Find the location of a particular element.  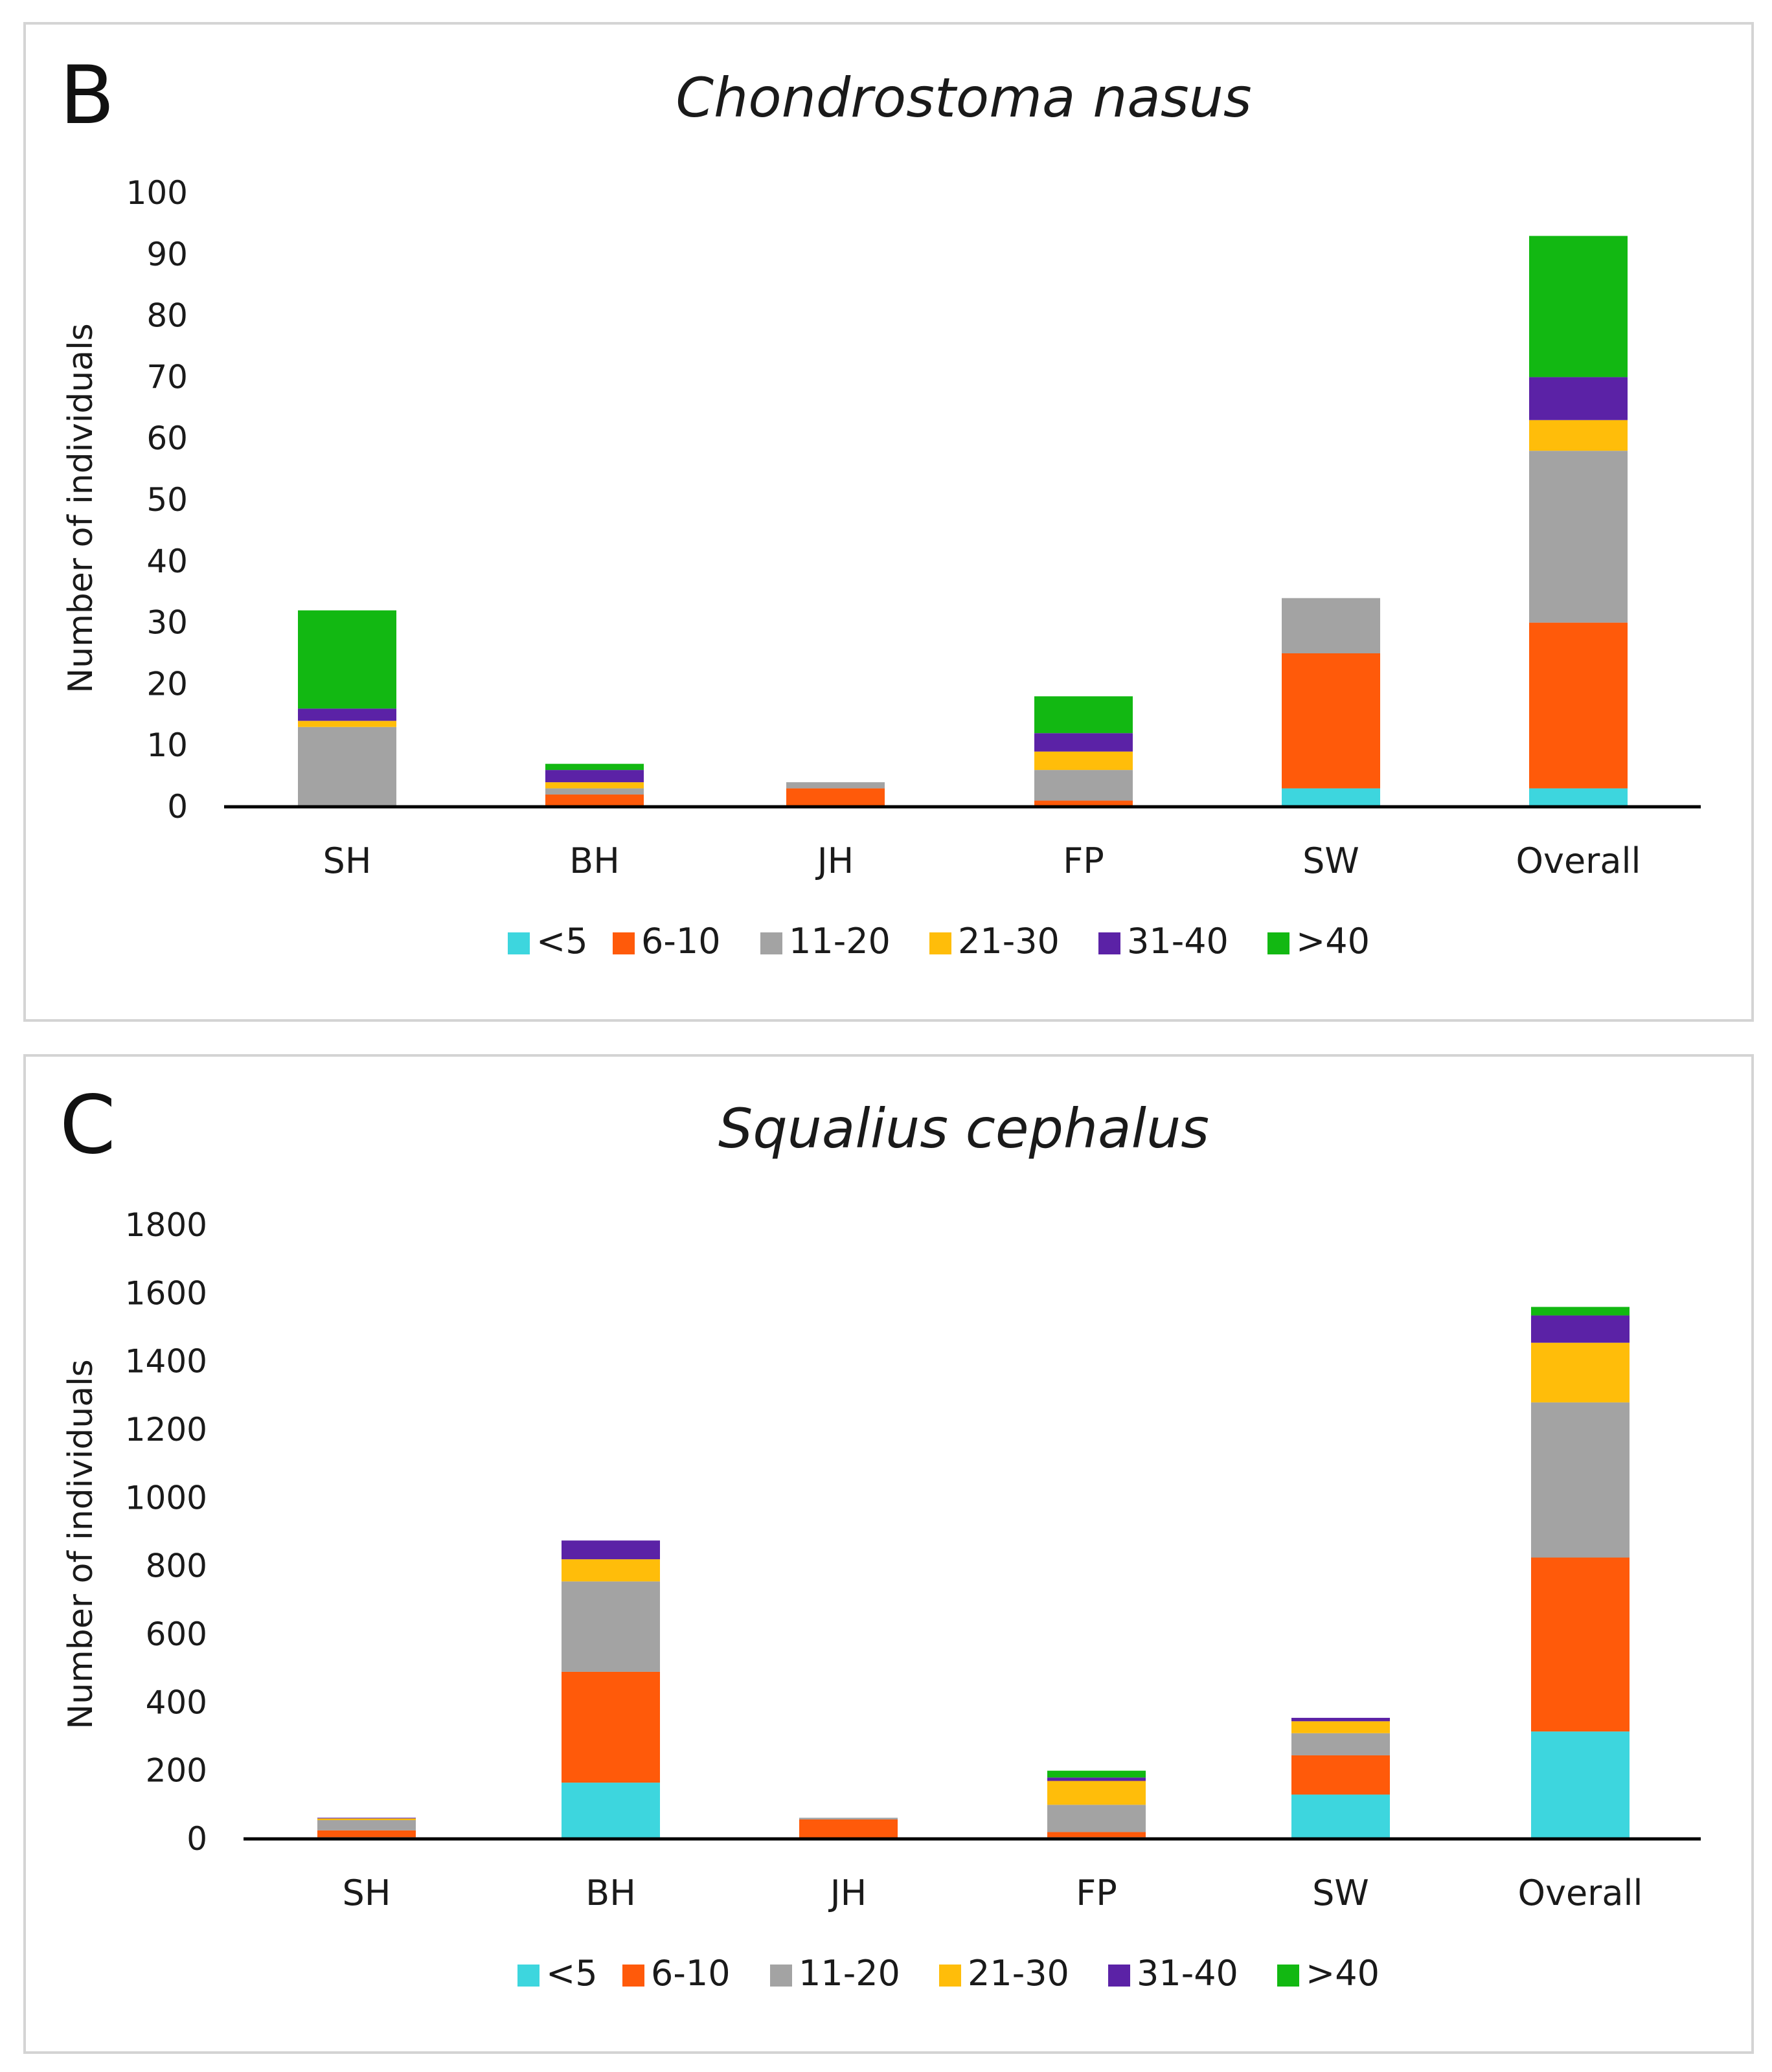

y-tick-label-c: 1800 is located at coordinates (166, 1225).